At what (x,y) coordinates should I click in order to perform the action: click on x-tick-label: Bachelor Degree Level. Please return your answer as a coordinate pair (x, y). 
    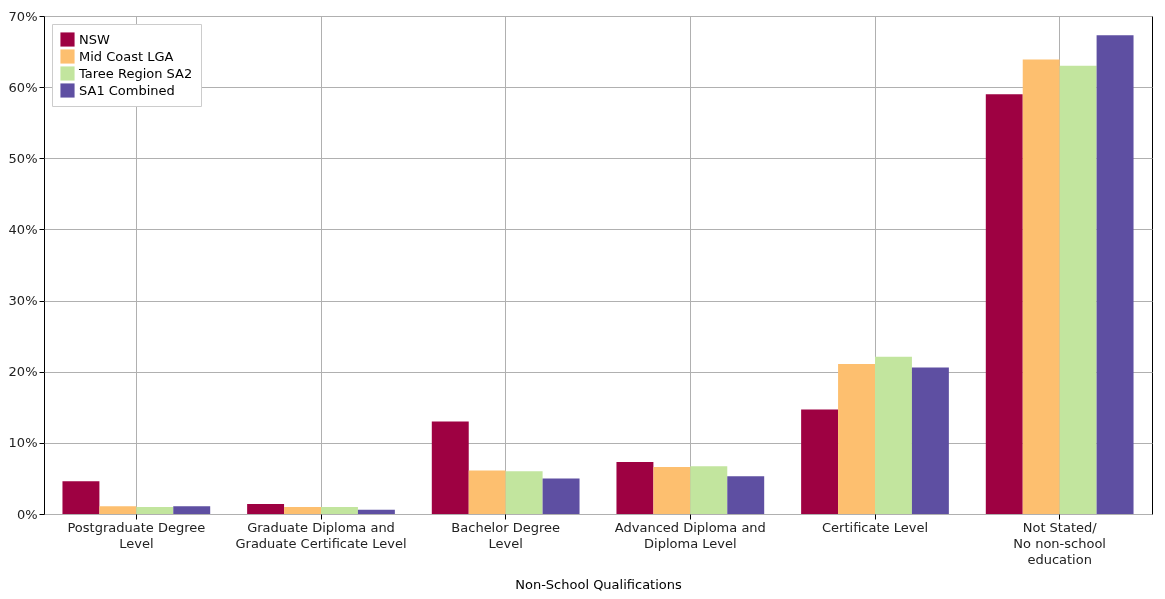
    Looking at the image, I should click on (505, 535).